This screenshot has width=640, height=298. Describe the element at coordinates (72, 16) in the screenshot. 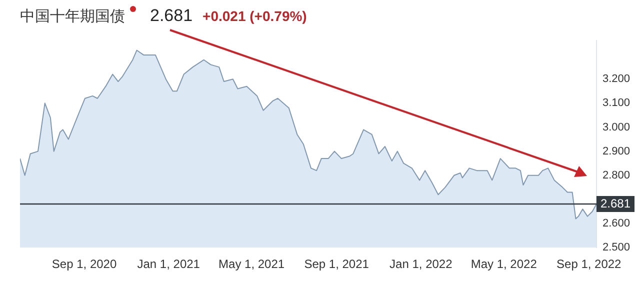

I see `chart-title: 中国十年期国债` at that location.